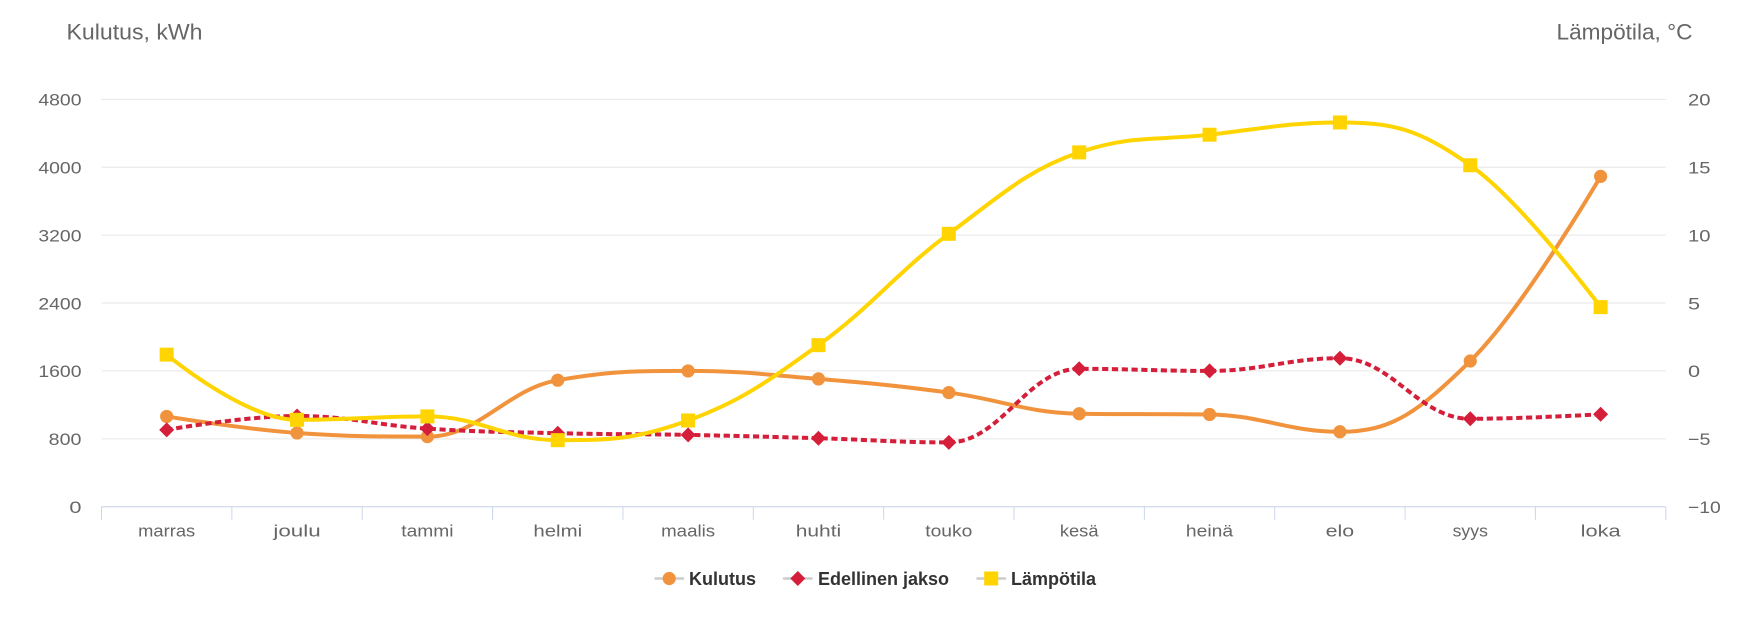 This screenshot has height=623, width=1744. Describe the element at coordinates (1694, 303) in the screenshot. I see `svg-text: 5` at that location.